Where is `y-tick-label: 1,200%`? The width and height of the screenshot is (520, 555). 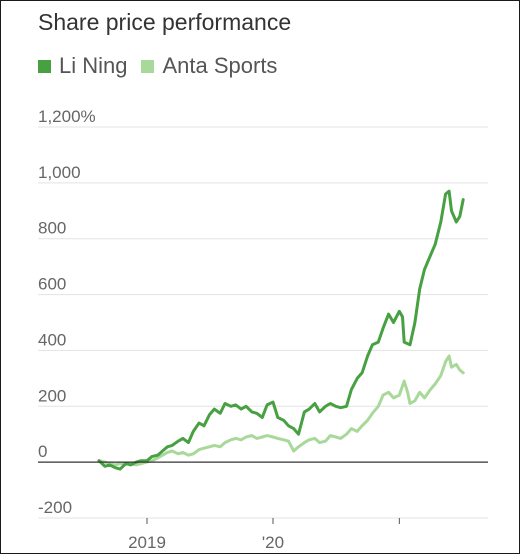
y-tick-label: 1,200% is located at coordinates (67, 116).